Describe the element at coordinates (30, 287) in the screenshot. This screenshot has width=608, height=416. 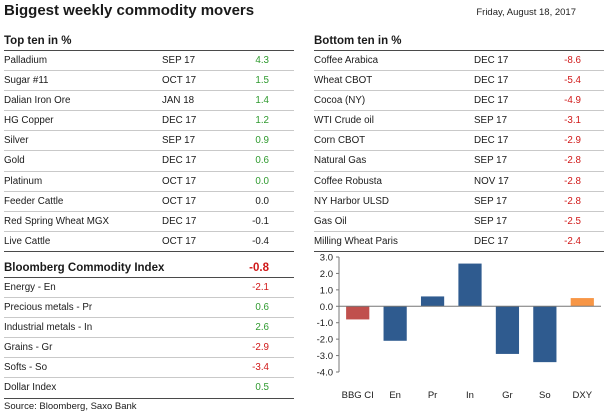
I see `index-row-name: Energy - En` at that location.